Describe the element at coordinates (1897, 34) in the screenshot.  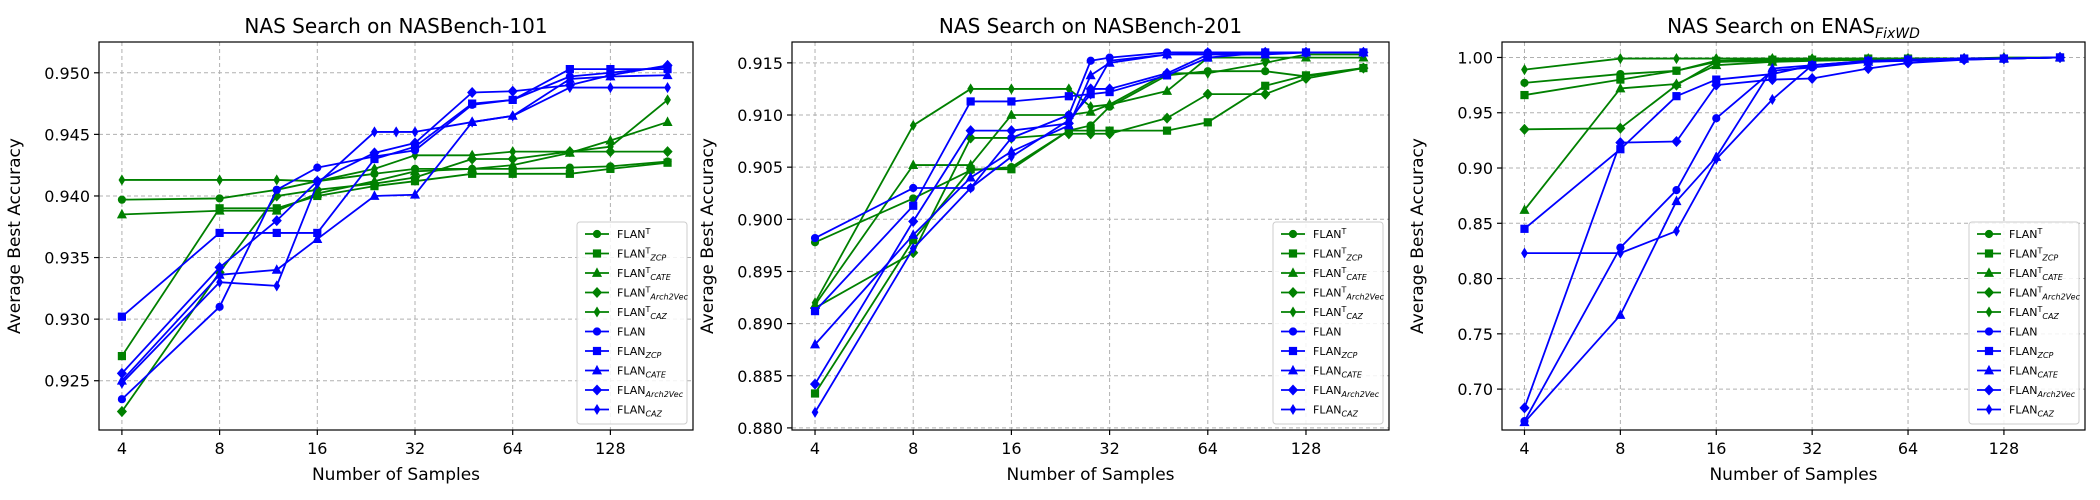
I see `chart-title-subscript: FixWD` at that location.